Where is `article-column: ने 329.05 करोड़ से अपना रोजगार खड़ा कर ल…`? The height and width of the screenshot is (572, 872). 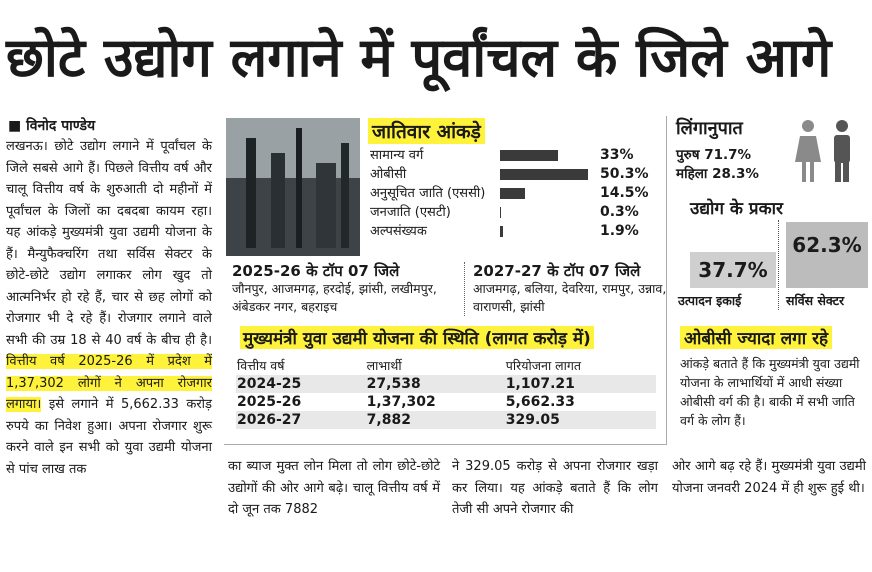
article-column: ने 329.05 करोड़ से अपना रोजगार खड़ा कर ल… is located at coordinates (555, 488).